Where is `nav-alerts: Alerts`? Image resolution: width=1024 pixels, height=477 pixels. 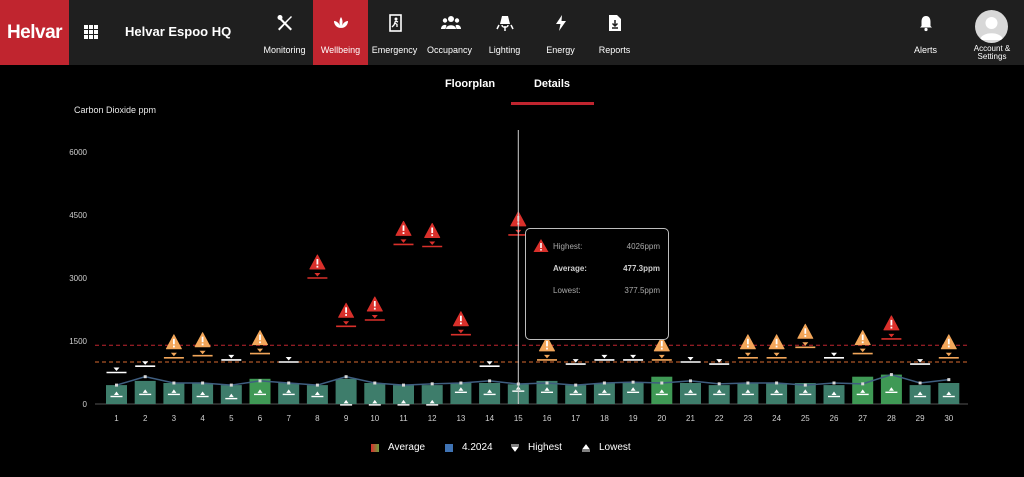 nav-alerts: Alerts is located at coordinates (925, 32).